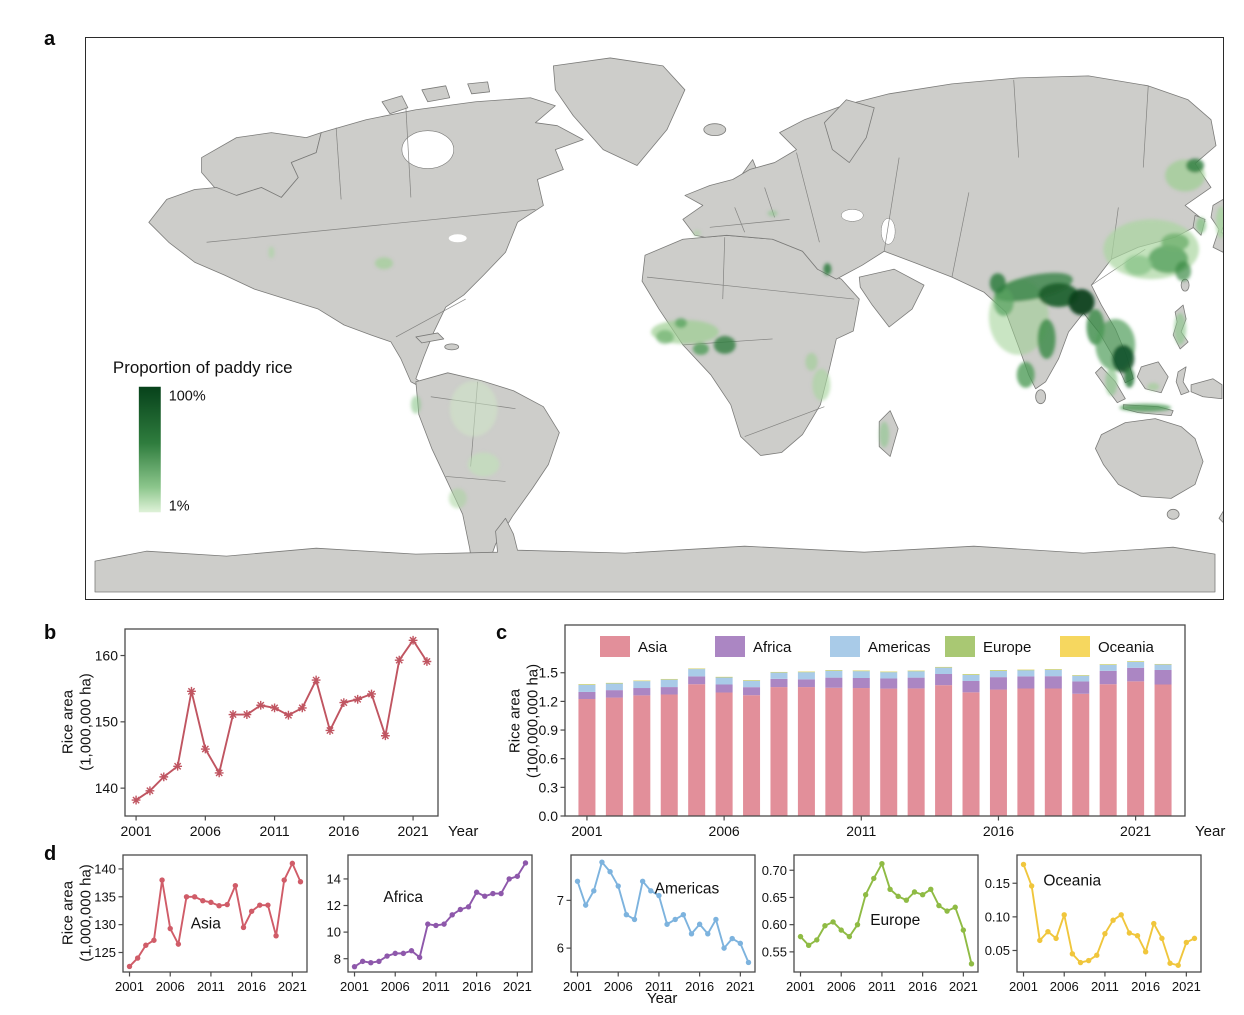 This screenshot has width=1244, height=1015. What do you see at coordinates (779, 751) in the screenshot?
I see `bar-segment-asia-2008` at bounding box center [779, 751].